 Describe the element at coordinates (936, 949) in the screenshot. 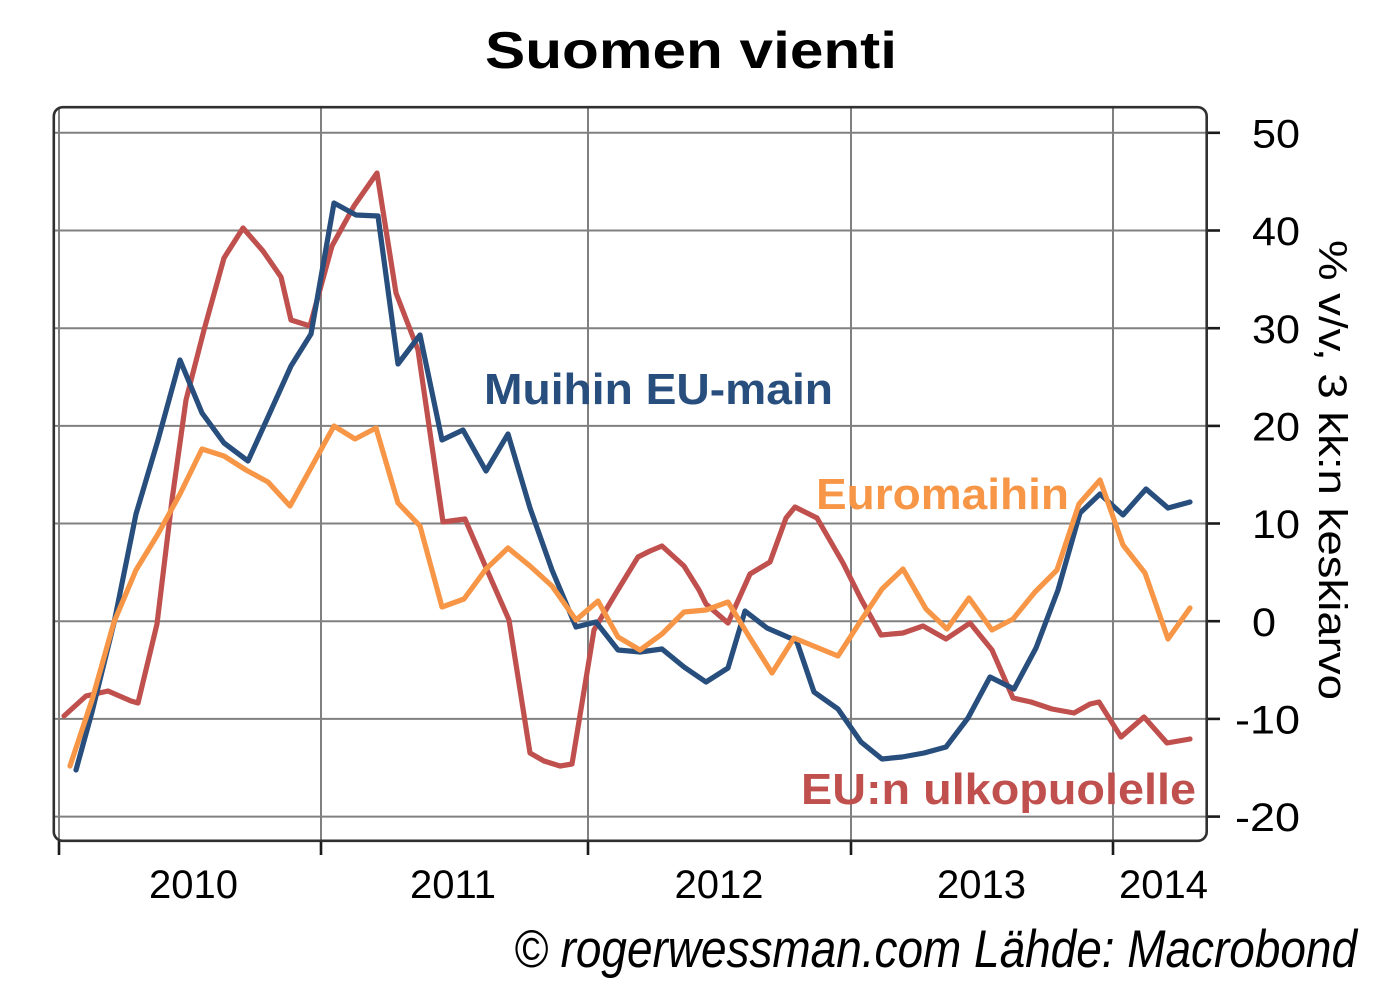

I see `svg-text:© rogerwessman.com Lähde: Macr: © rogerwessman.com Lähde: Macrobond` at that location.